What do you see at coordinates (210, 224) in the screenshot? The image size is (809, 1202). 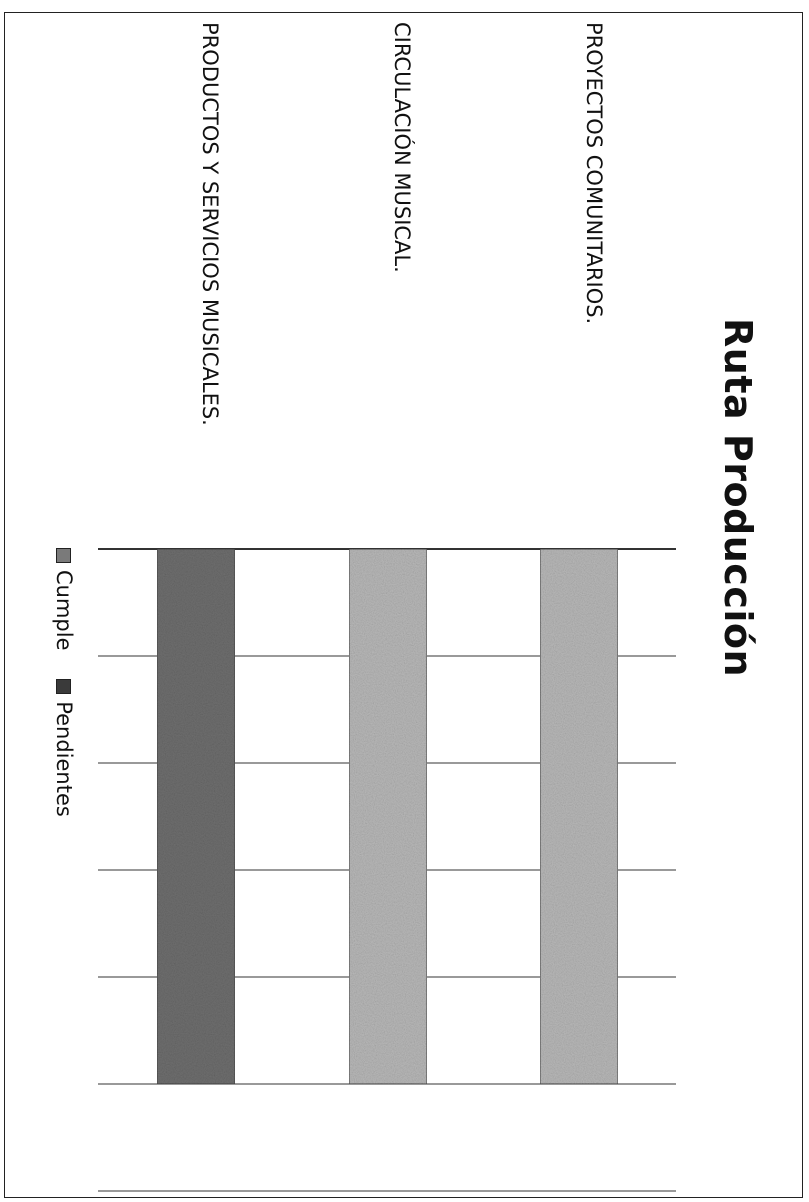 I see `category-label: PRODUCTOS Y SERVICIOS MUSICALES.` at bounding box center [210, 224].